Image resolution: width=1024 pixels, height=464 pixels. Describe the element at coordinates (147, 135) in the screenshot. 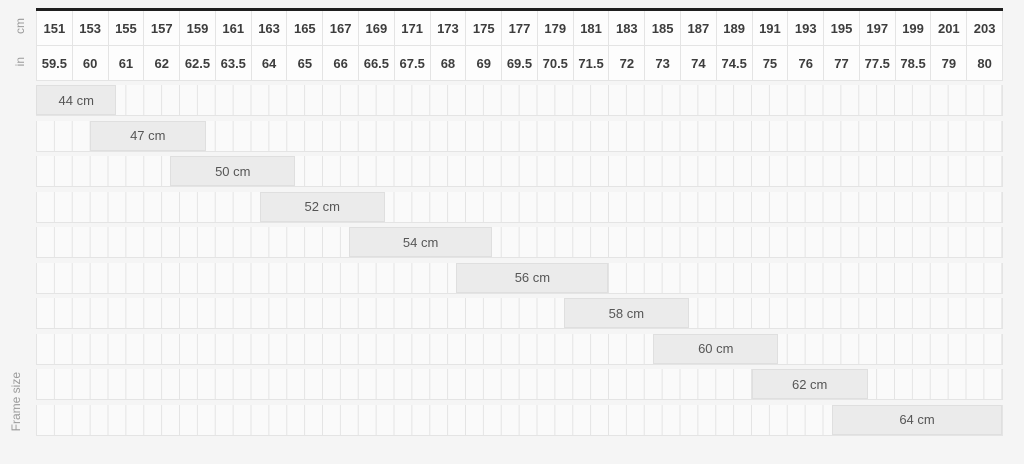

I see `frame-size-bar-47: 47 cm` at that location.